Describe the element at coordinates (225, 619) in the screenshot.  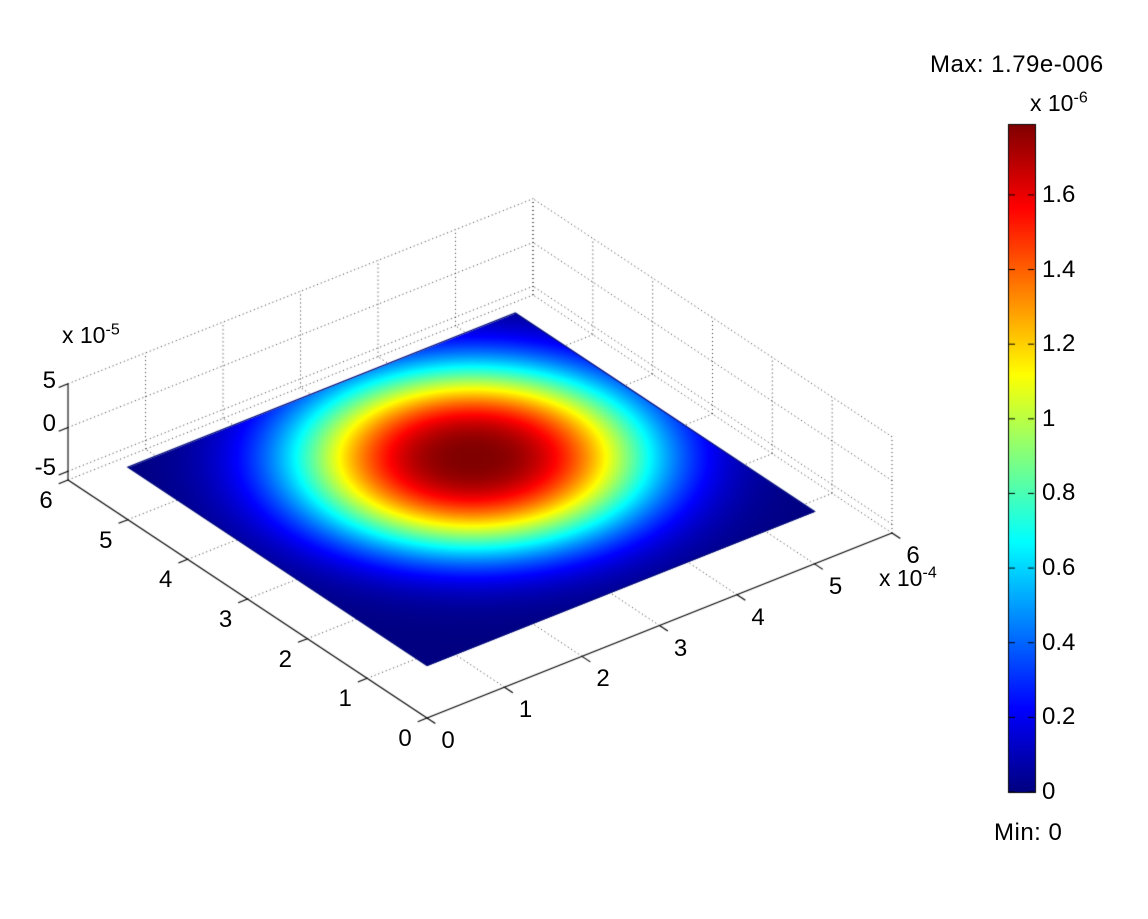
I see `y-axis-tick-label: 3` at that location.